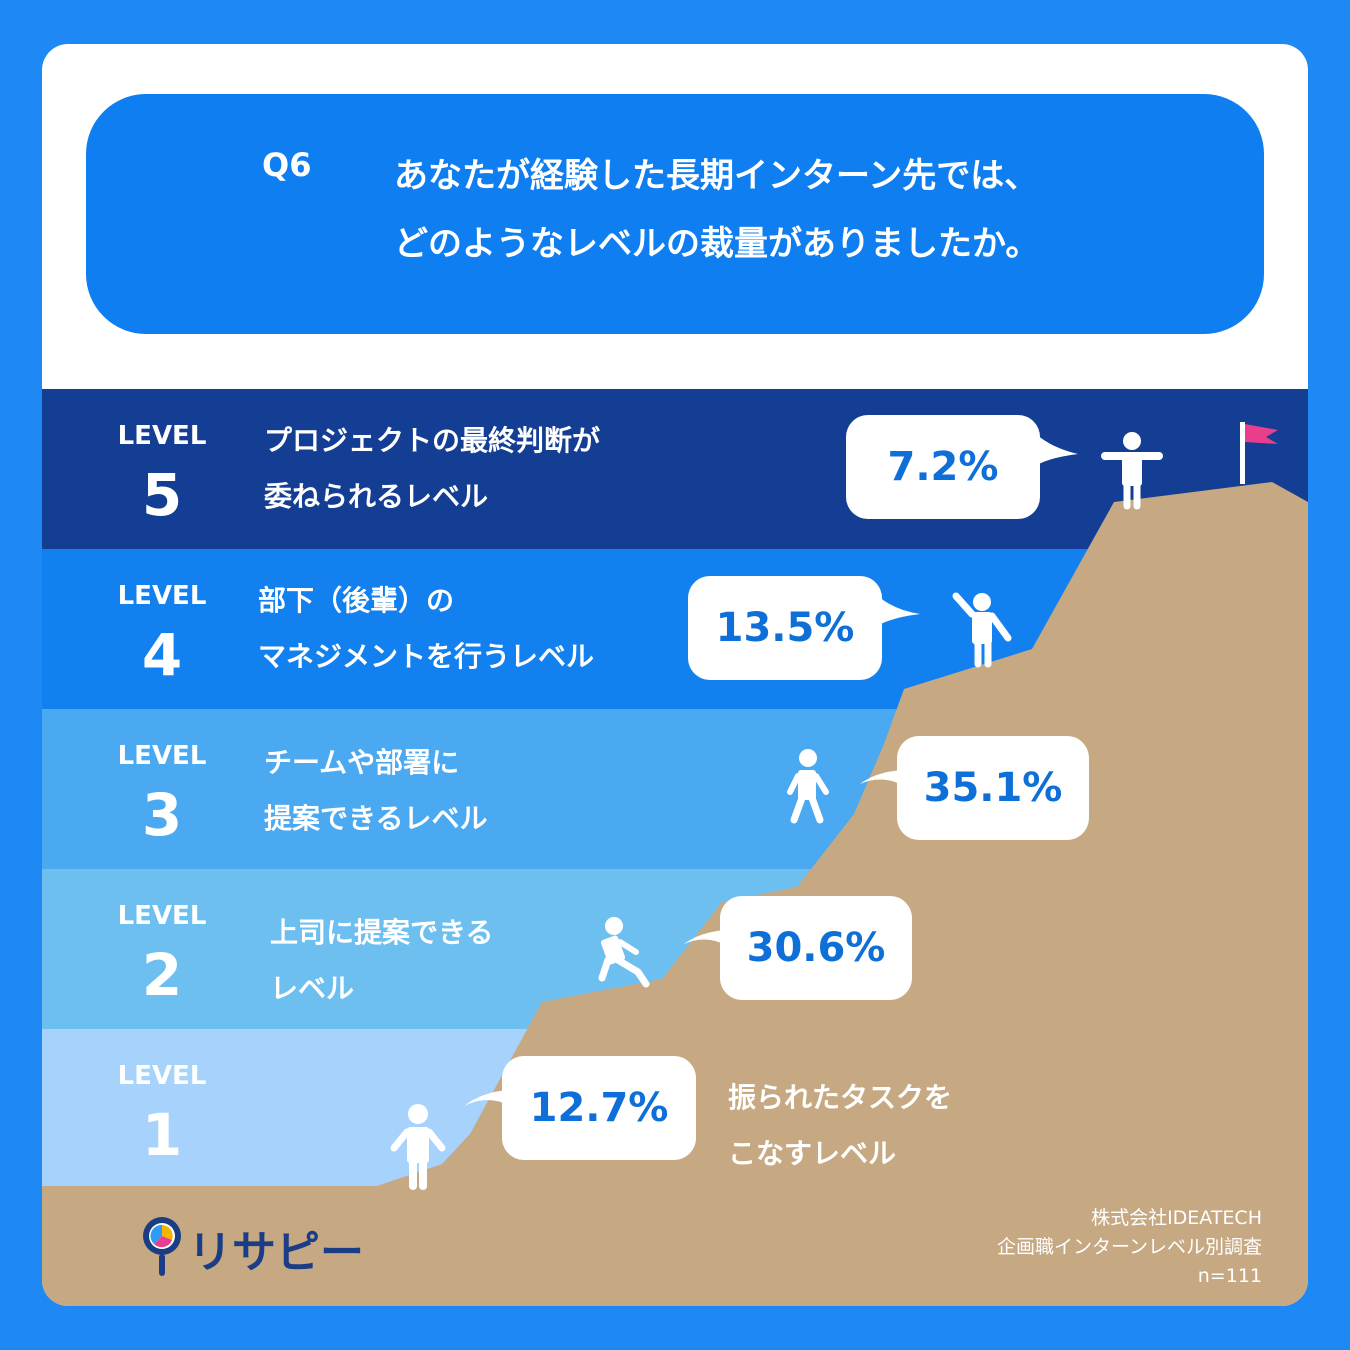 This screenshot has width=1350, height=1350. What do you see at coordinates (162, 815) in the screenshot?
I see `level-3-number: 3` at bounding box center [162, 815].